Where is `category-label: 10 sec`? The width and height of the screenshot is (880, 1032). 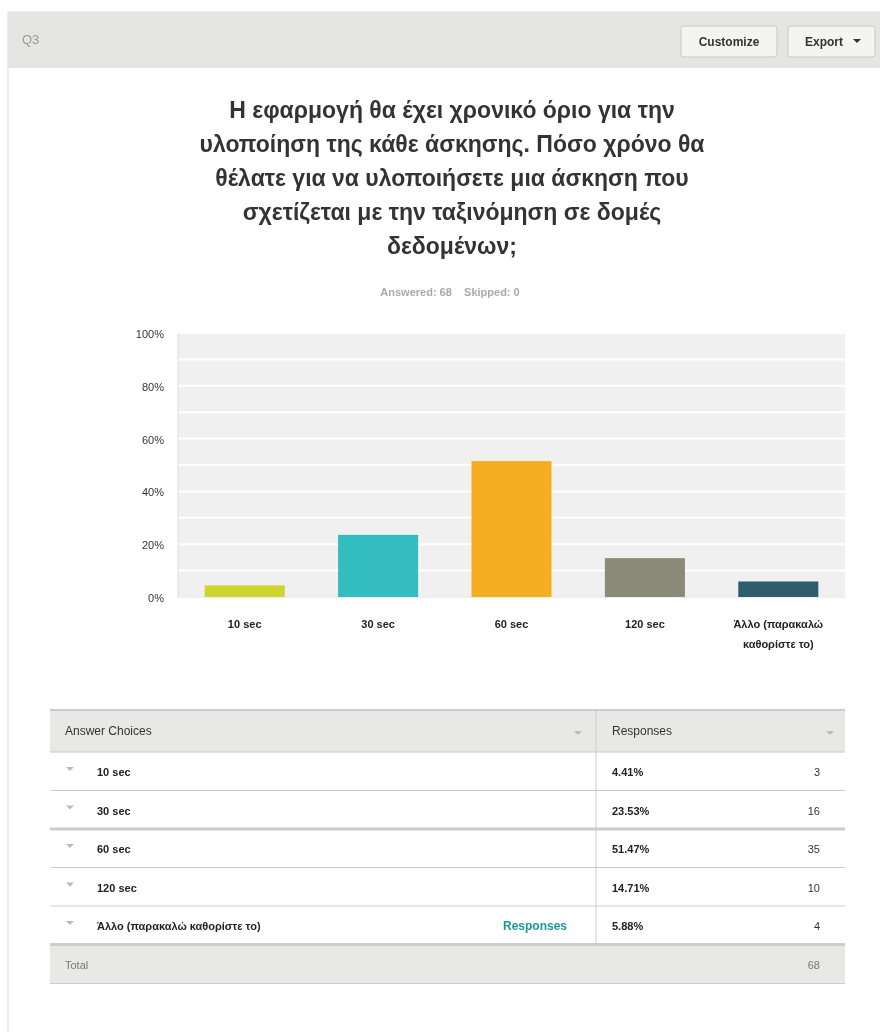 category-label: 10 sec is located at coordinates (114, 772).